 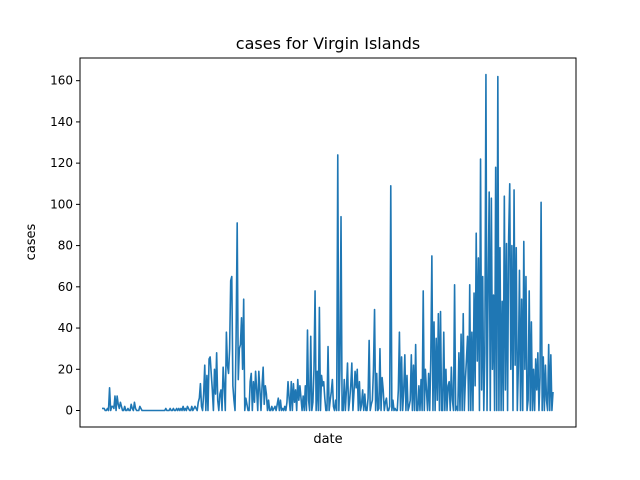 I want to click on y-tick-label: 160, so click(x=61, y=81).